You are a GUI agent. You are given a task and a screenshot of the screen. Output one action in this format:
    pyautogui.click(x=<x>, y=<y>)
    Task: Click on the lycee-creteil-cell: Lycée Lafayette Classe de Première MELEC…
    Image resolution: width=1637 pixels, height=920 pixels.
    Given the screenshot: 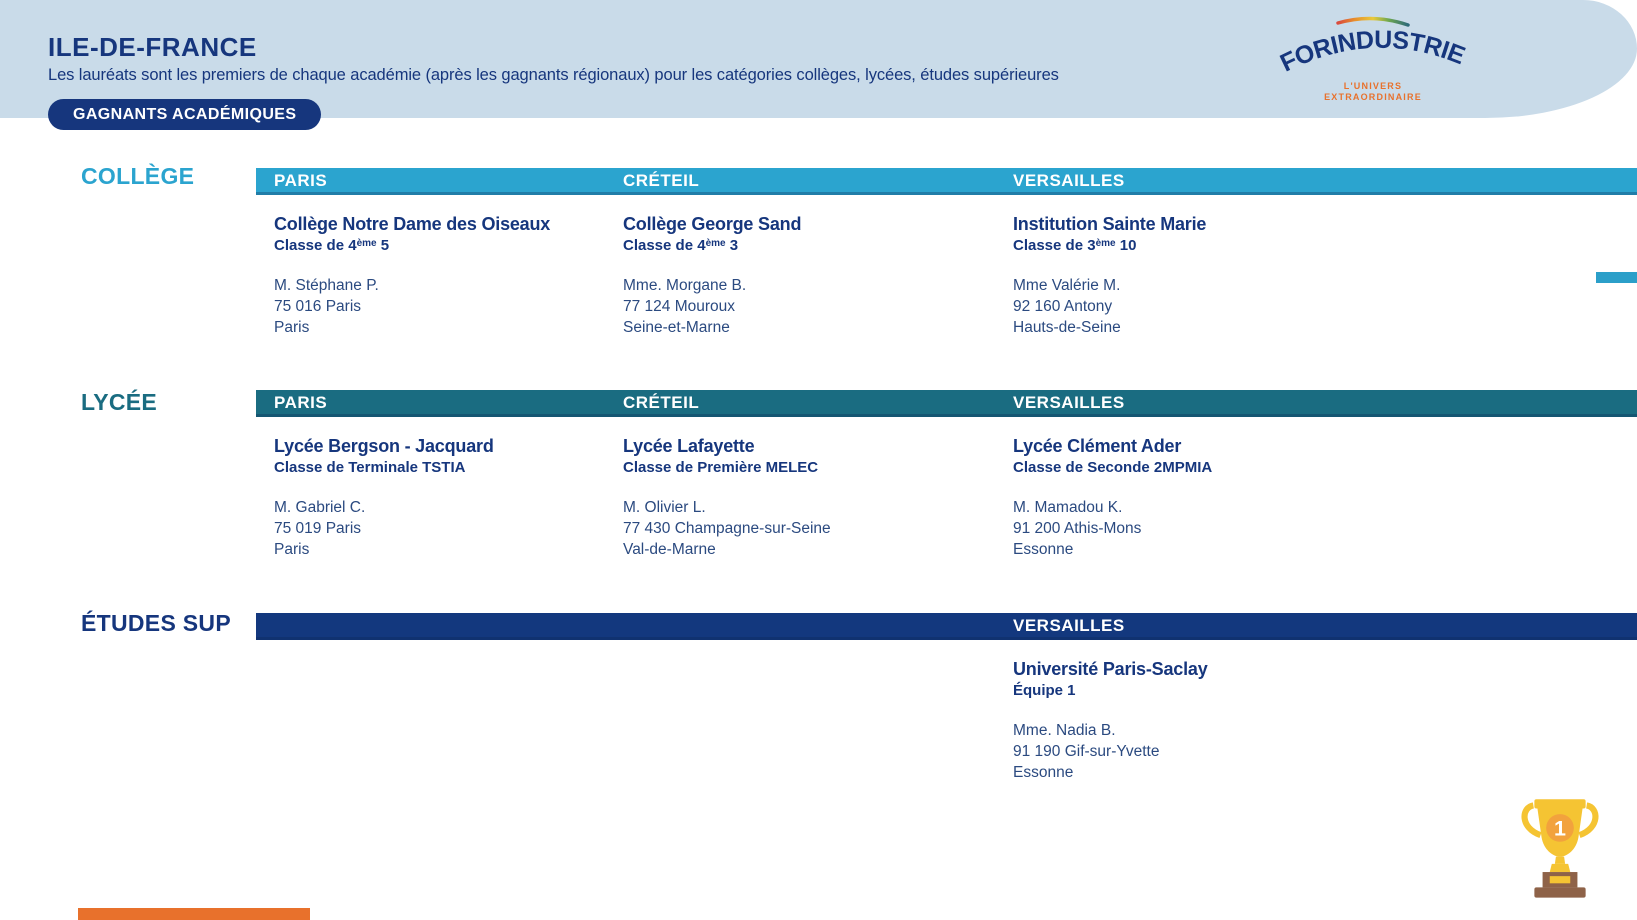 What is the action you would take?
    pyautogui.click(x=803, y=497)
    